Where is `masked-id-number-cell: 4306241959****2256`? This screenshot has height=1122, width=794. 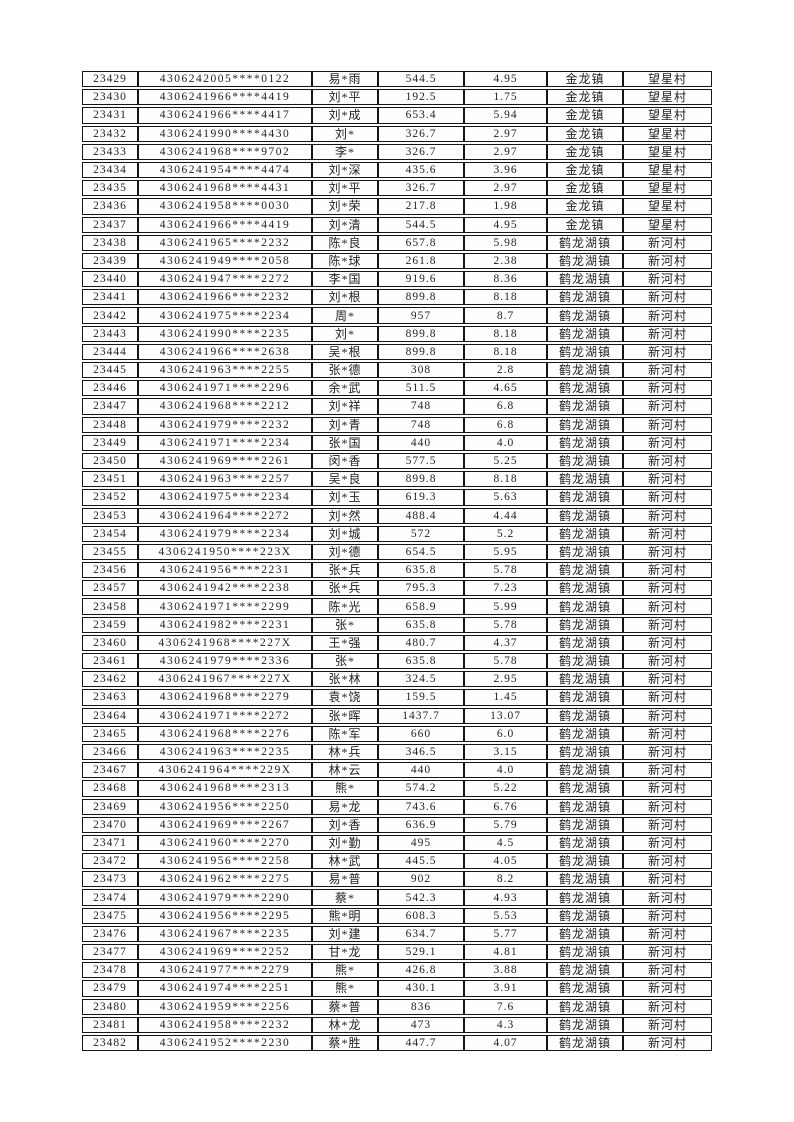
masked-id-number-cell: 4306241959****2256 is located at coordinates (225, 1006).